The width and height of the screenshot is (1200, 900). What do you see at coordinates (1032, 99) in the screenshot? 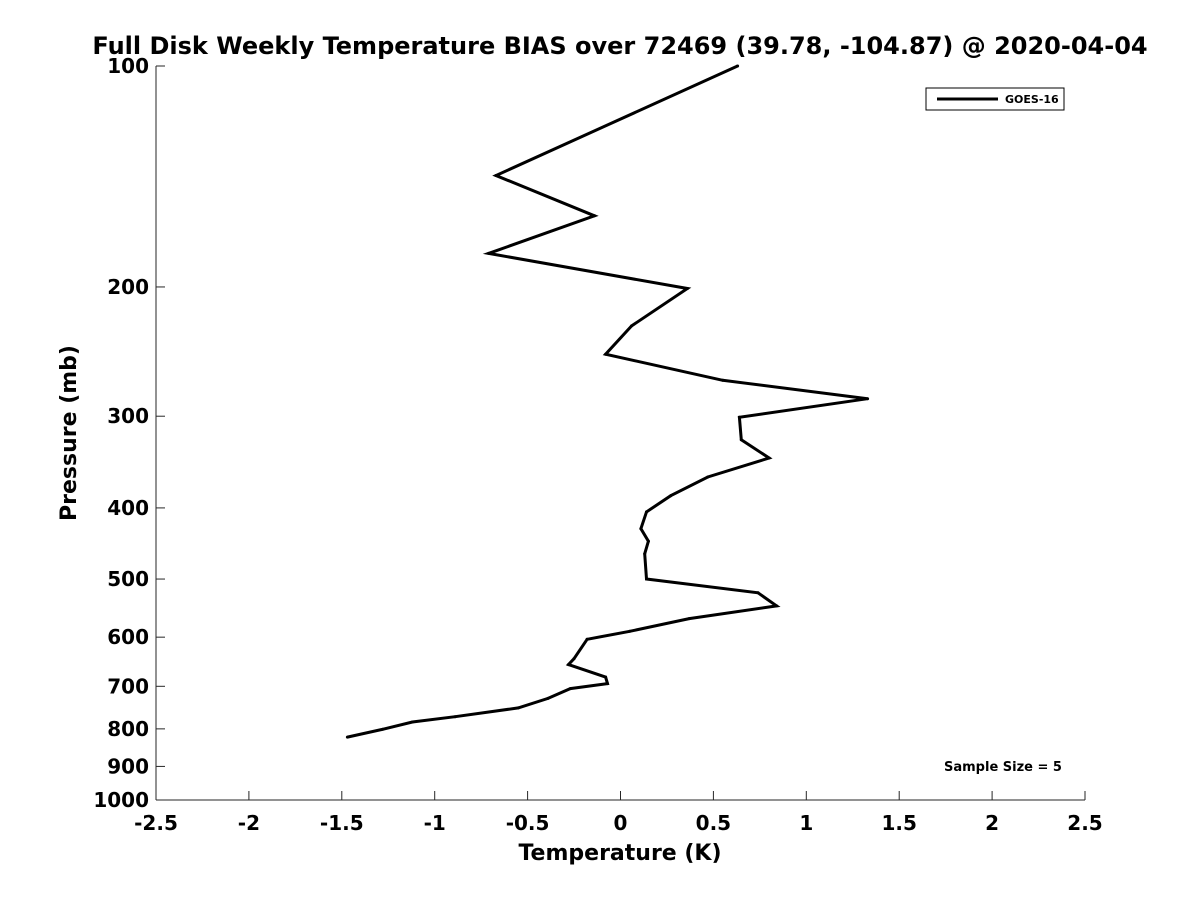
I see `legend-label-goes-16: GOES-16` at bounding box center [1032, 99].